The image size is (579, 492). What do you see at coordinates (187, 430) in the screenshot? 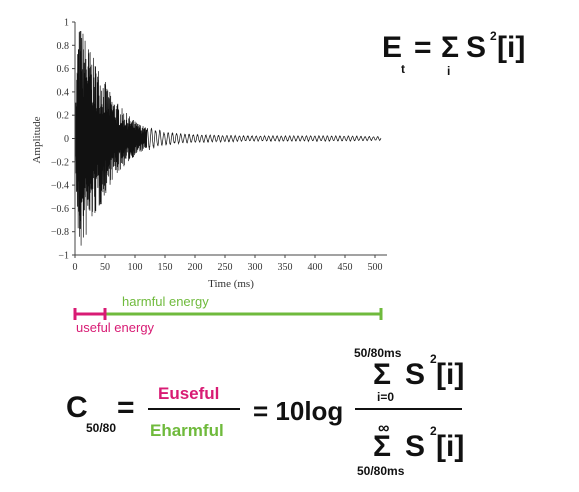
I see `harmful-energy-term: Eharmful` at bounding box center [187, 430].